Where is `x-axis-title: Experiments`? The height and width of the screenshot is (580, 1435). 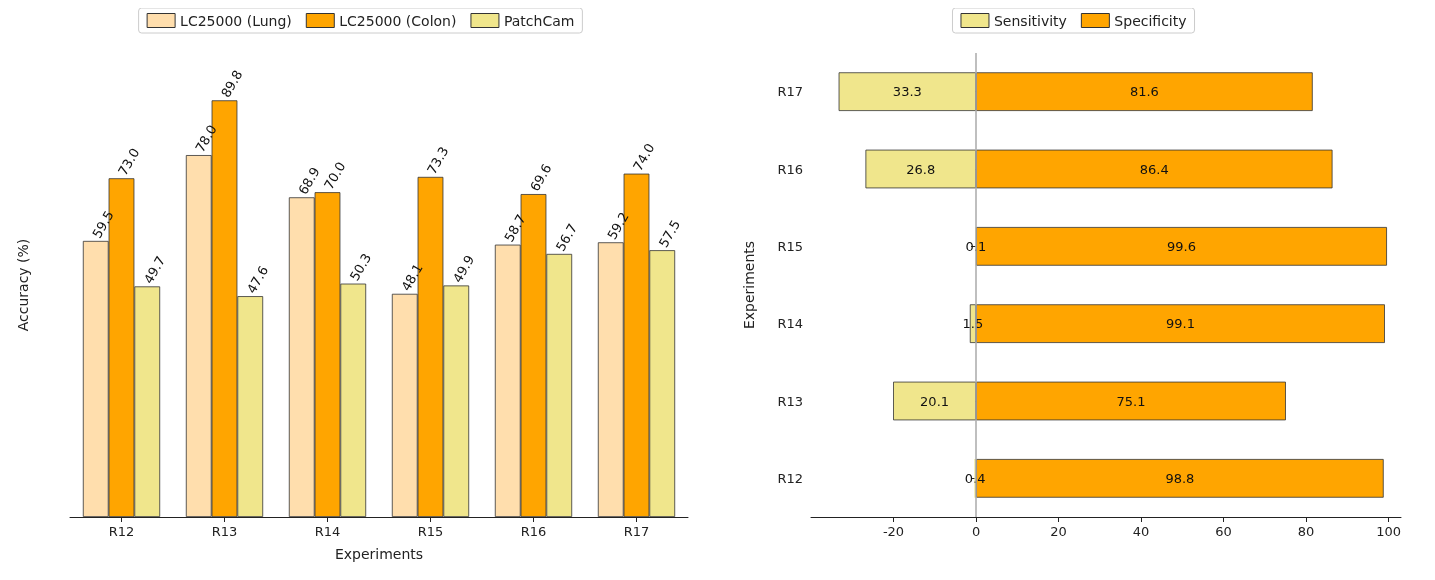 x-axis-title: Experiments is located at coordinates (379, 554).